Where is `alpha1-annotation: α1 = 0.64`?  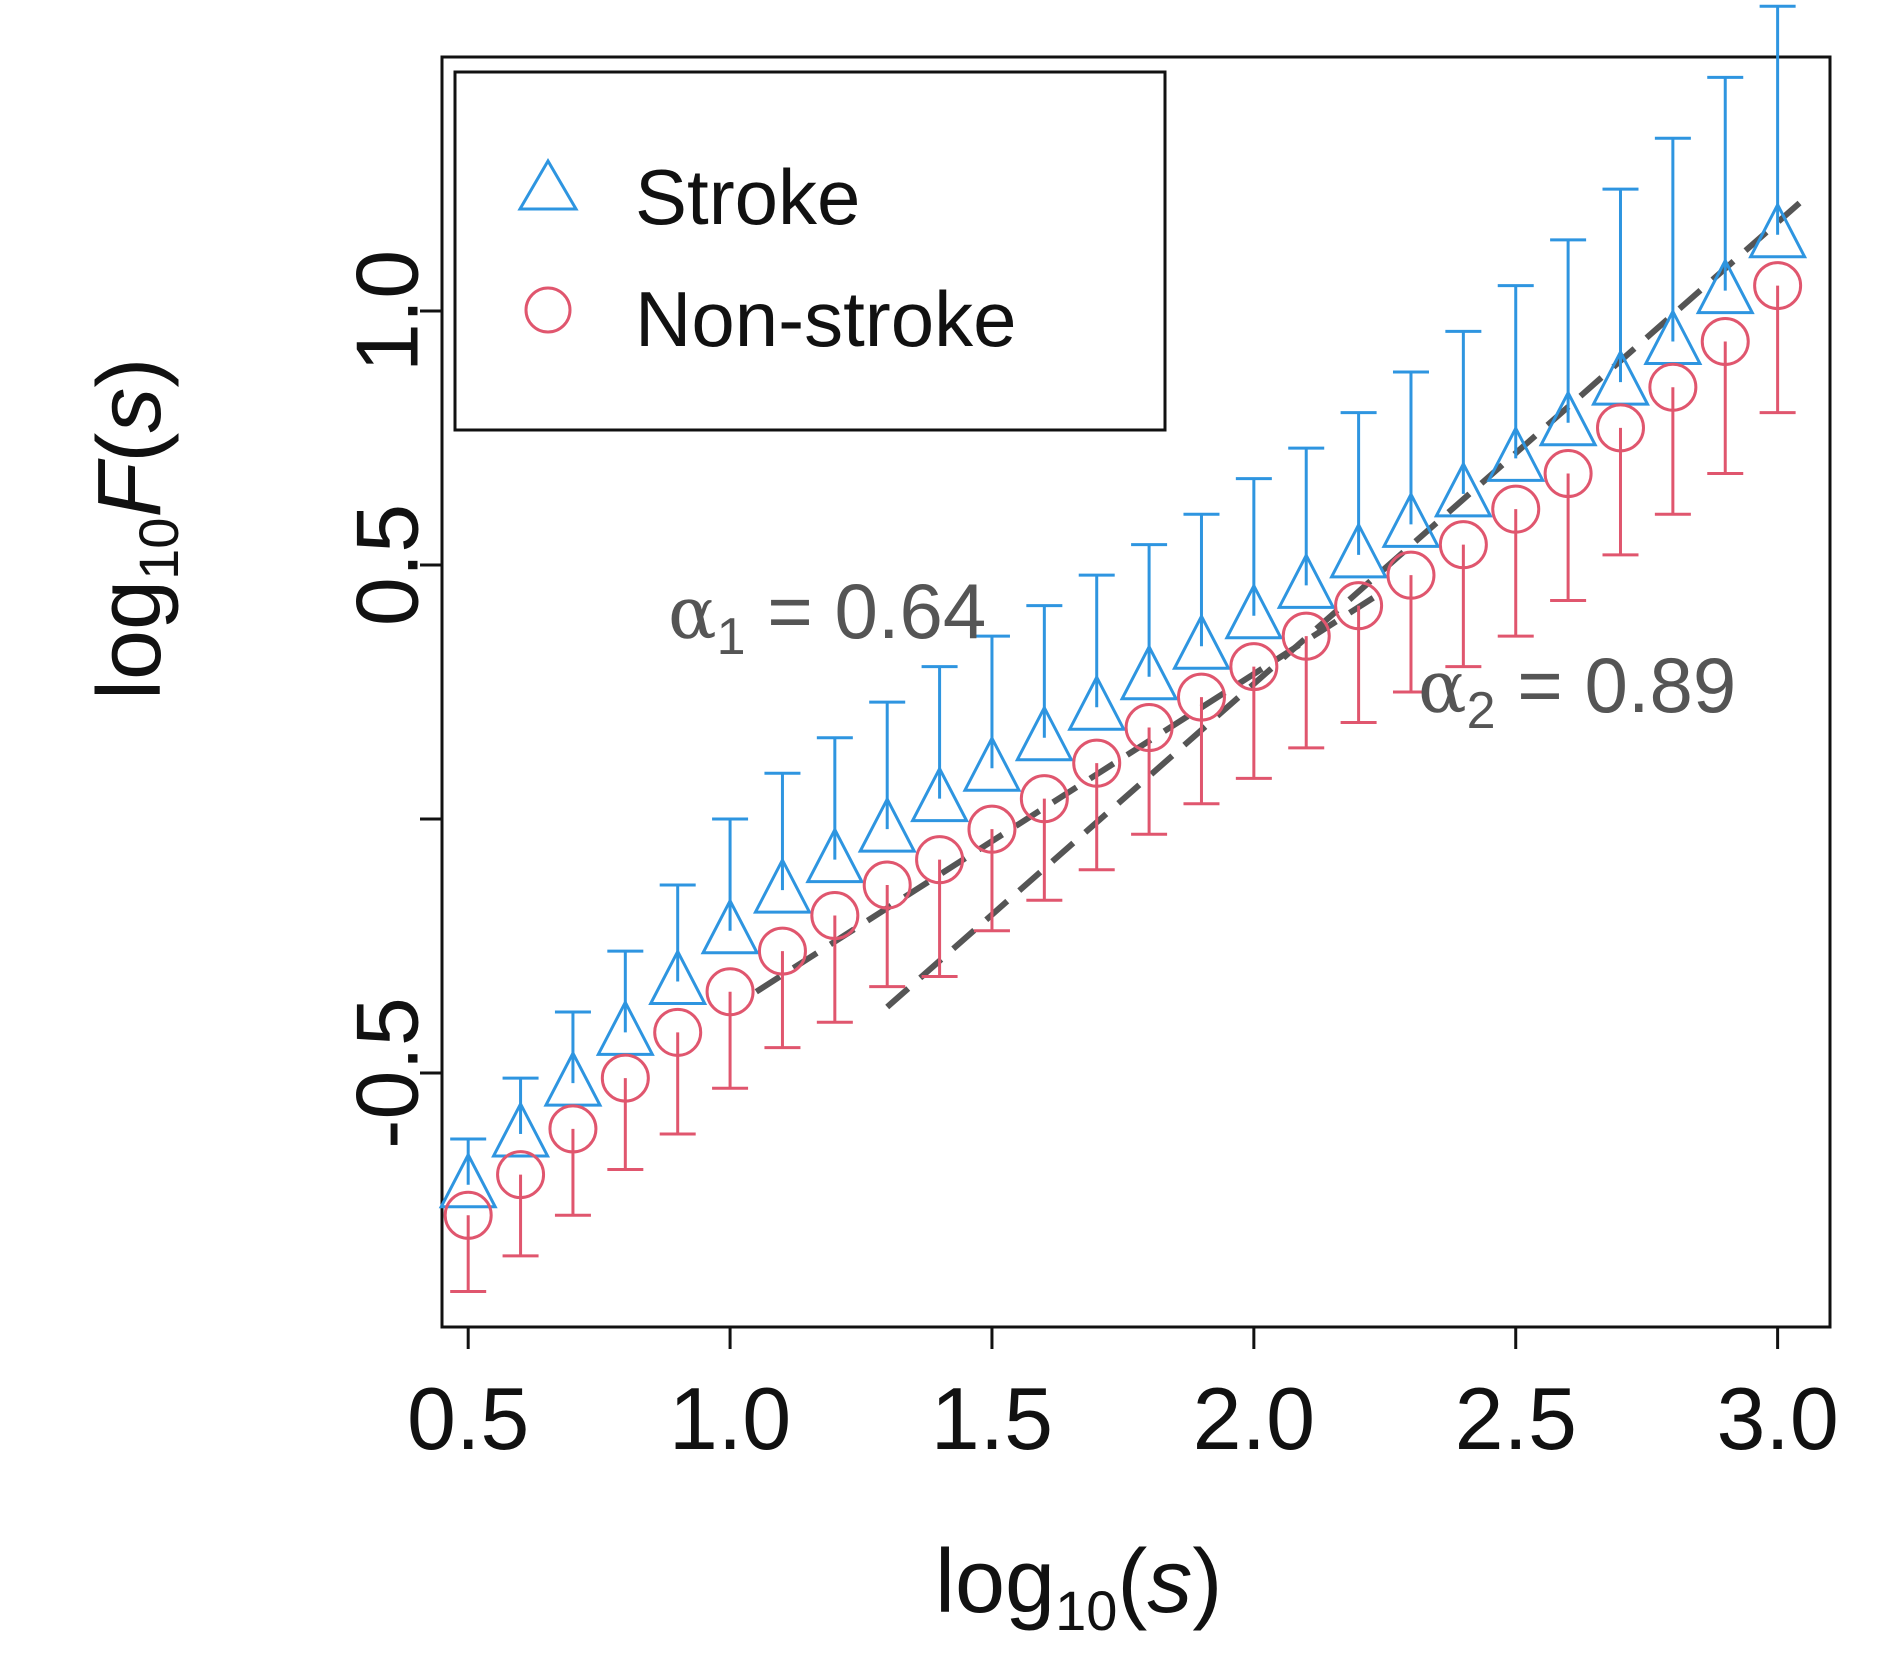
alpha1-annotation: α1 = 0.64 is located at coordinates (827, 616).